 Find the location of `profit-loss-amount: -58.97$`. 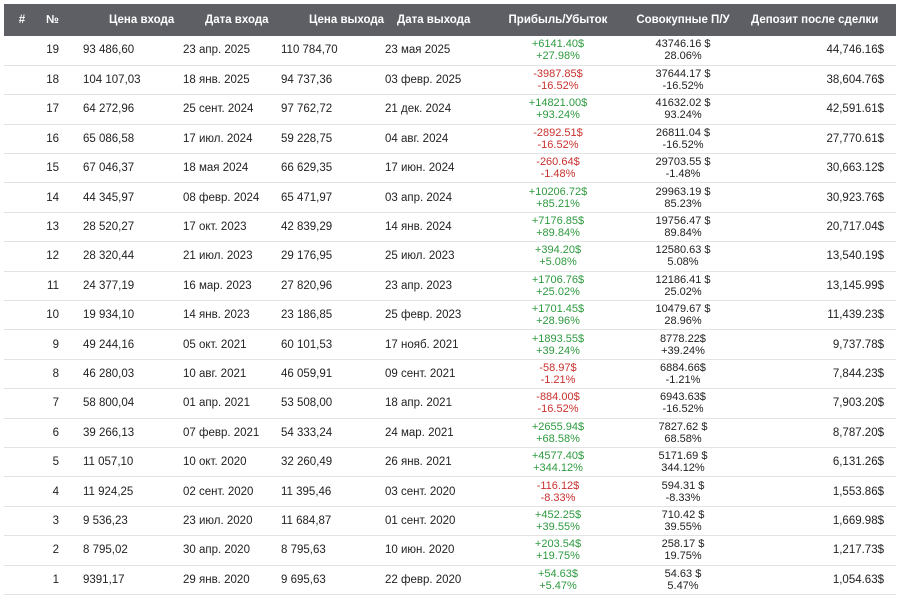

profit-loss-amount: -58.97$ is located at coordinates (558, 367).